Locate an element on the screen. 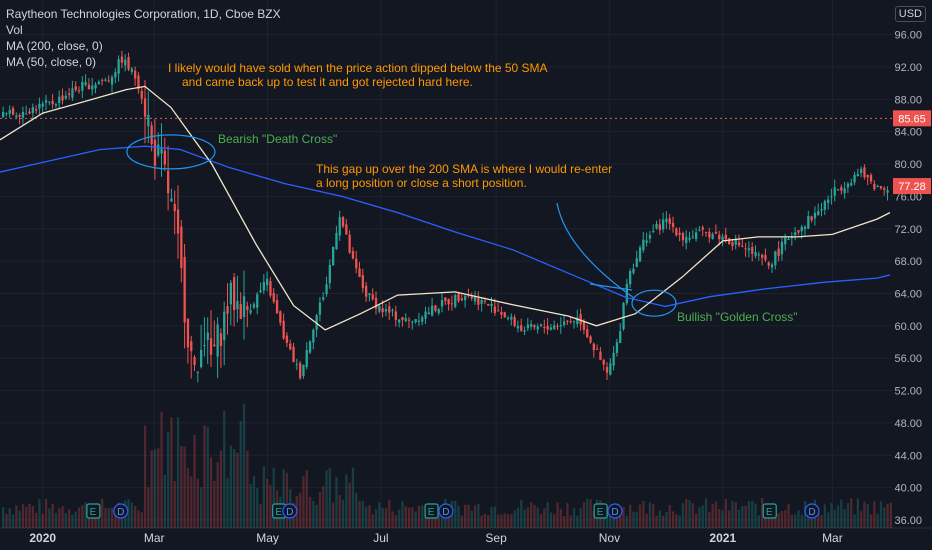  y-tick-label: 88.00 is located at coordinates (908, 100).